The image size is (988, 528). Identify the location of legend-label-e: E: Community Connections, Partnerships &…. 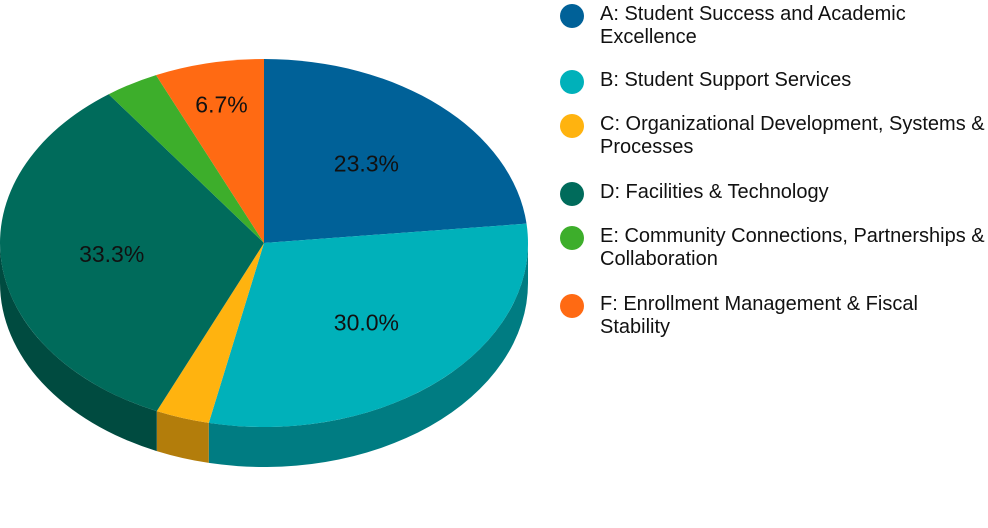
(792, 247).